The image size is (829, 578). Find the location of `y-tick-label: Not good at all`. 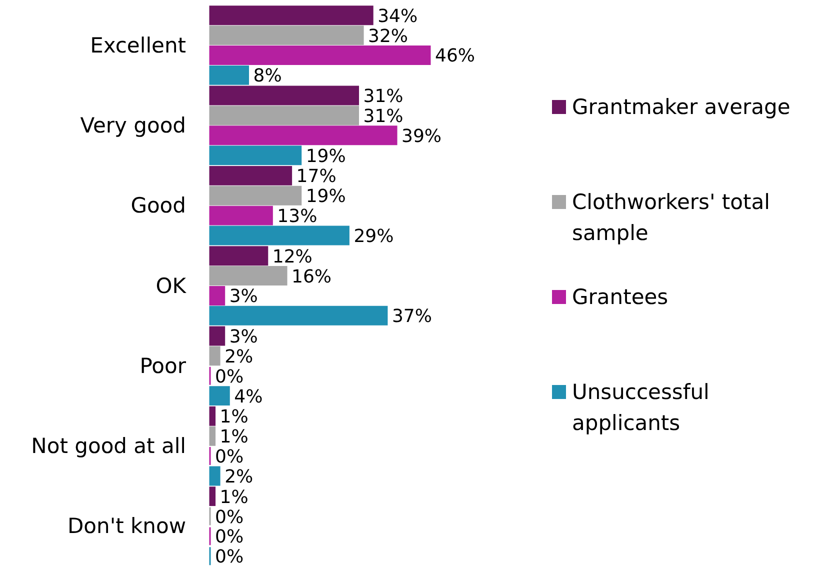

y-tick-label: Not good at all is located at coordinates (108, 446).